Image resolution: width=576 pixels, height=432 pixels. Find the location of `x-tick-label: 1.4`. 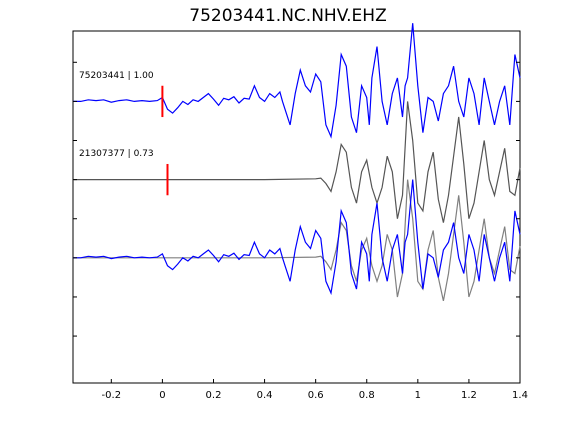

x-tick-label: 1.4 is located at coordinates (520, 395).